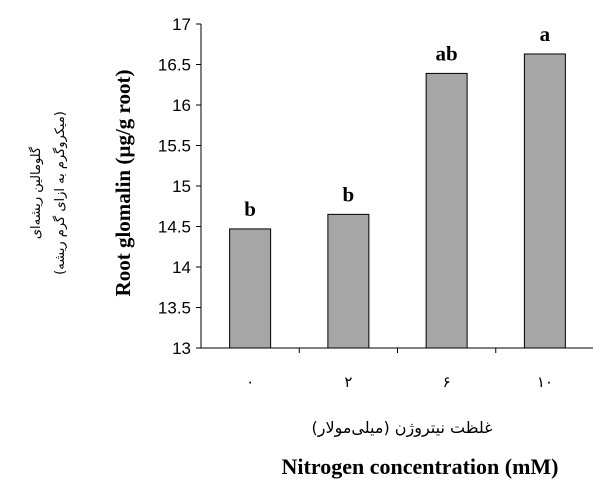  Describe the element at coordinates (181, 348) in the screenshot. I see `y-tick-label: 13` at that location.